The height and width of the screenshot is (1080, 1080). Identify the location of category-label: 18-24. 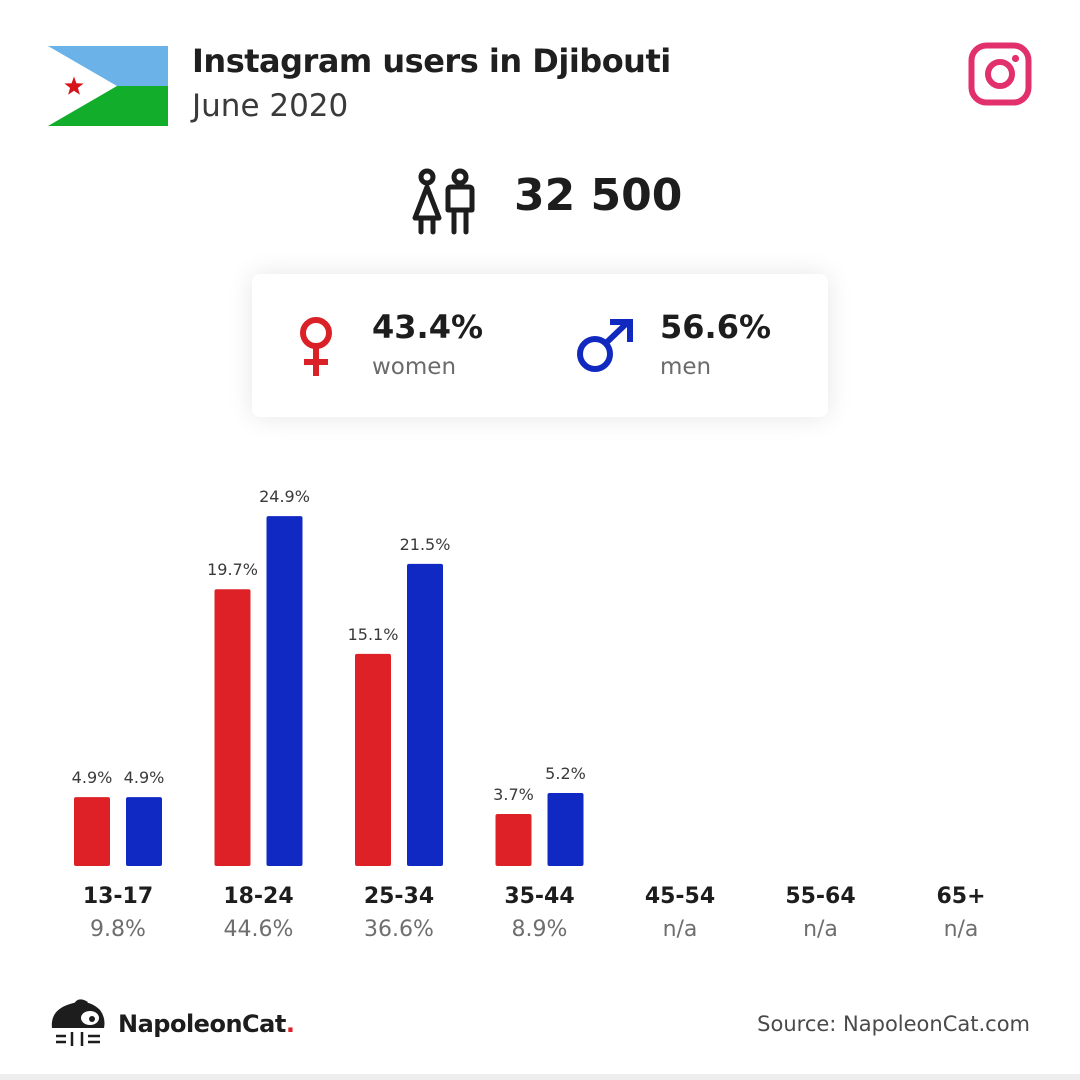
(258, 896).